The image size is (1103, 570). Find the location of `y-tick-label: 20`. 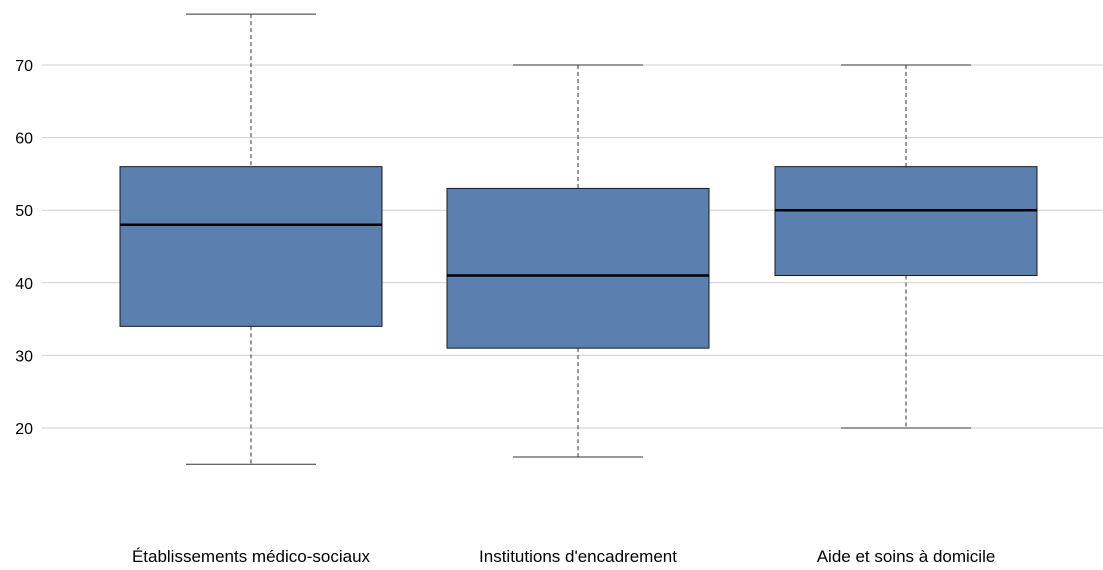

y-tick-label: 20 is located at coordinates (24, 429).